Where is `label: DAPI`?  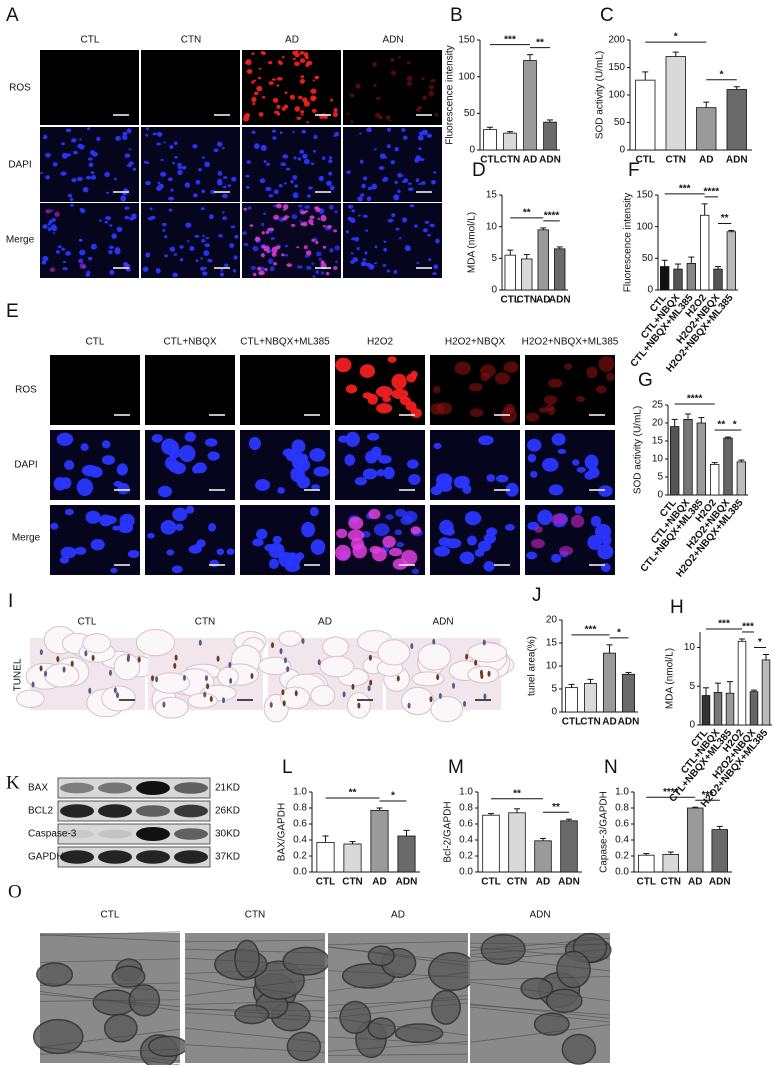 label: DAPI is located at coordinates (25, 465).